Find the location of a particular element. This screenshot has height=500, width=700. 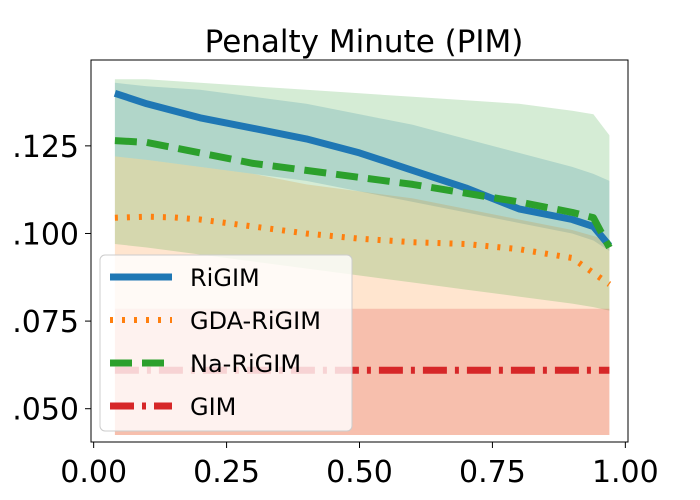

x-tick-label: 0.50 is located at coordinates (359, 472).